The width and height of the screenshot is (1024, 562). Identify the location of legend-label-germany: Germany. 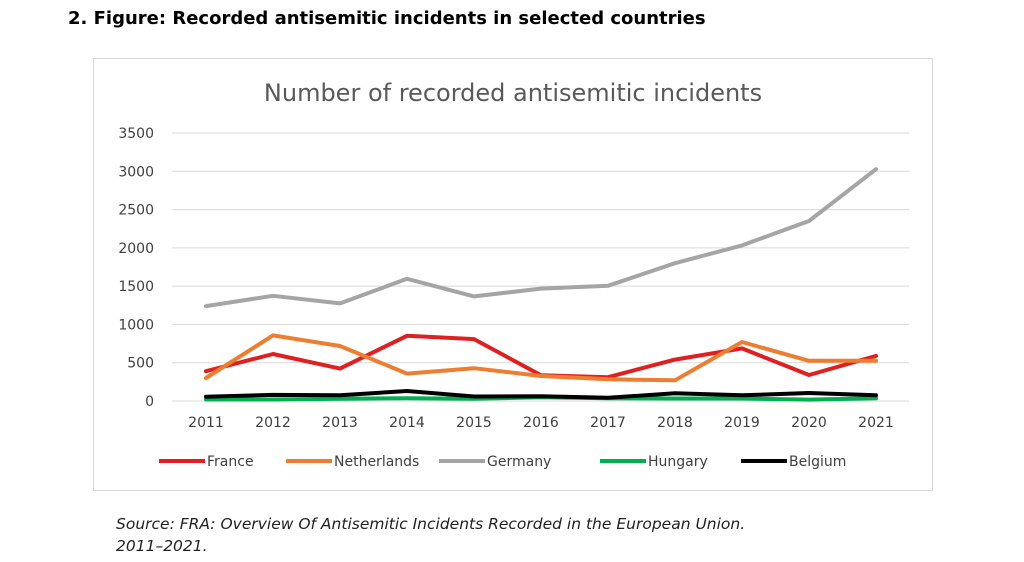
(519, 462).